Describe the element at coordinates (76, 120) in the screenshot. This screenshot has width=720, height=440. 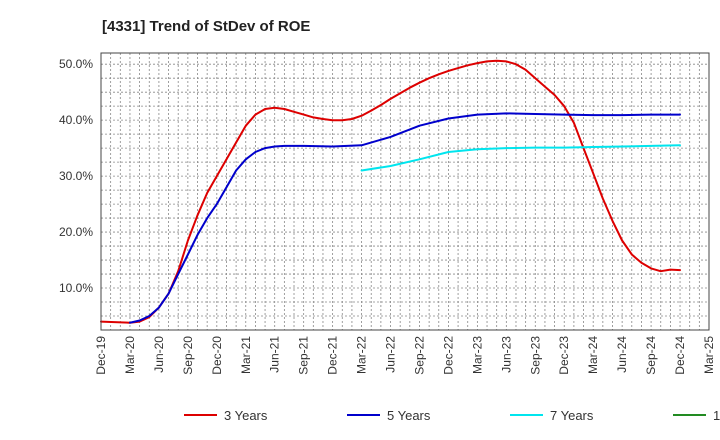
I see `y-tick-label: 40.0%` at that location.